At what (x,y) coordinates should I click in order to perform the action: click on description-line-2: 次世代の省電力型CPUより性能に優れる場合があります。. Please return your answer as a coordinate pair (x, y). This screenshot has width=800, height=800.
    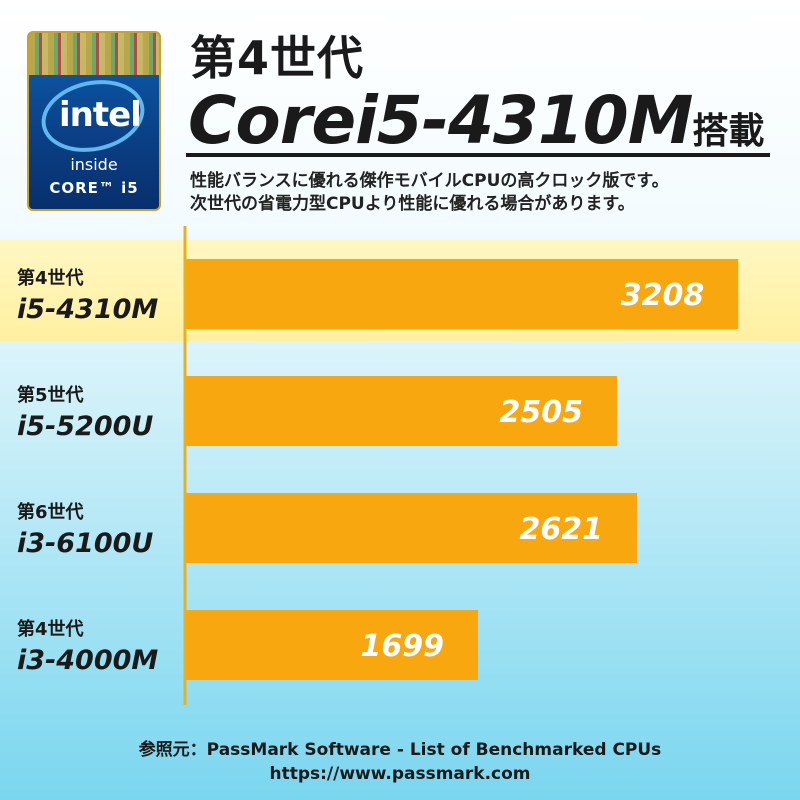
    Looking at the image, I should click on (412, 204).